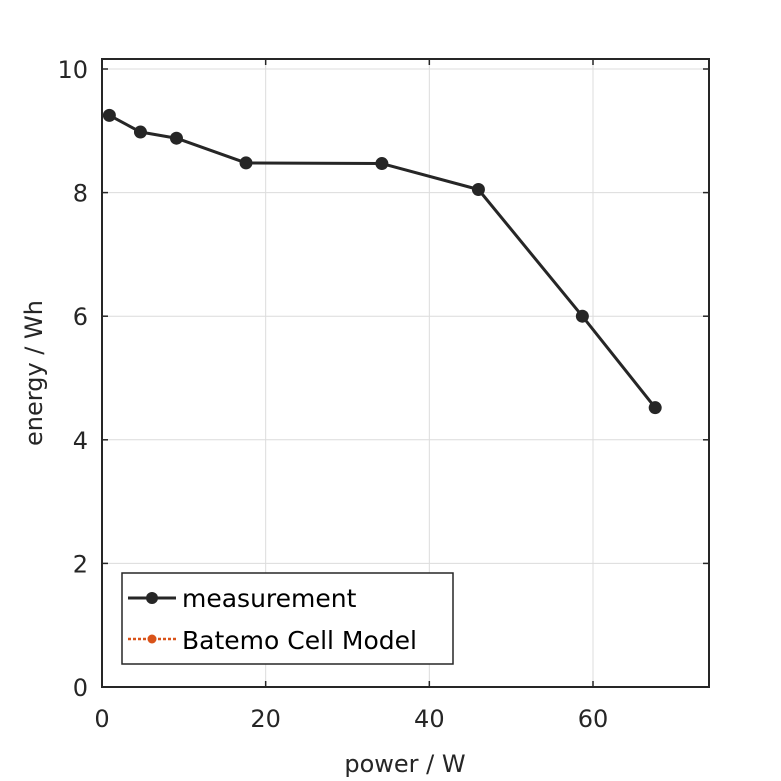 This screenshot has width=781, height=781. I want to click on y-axis-label: energy / Wh, so click(34, 373).